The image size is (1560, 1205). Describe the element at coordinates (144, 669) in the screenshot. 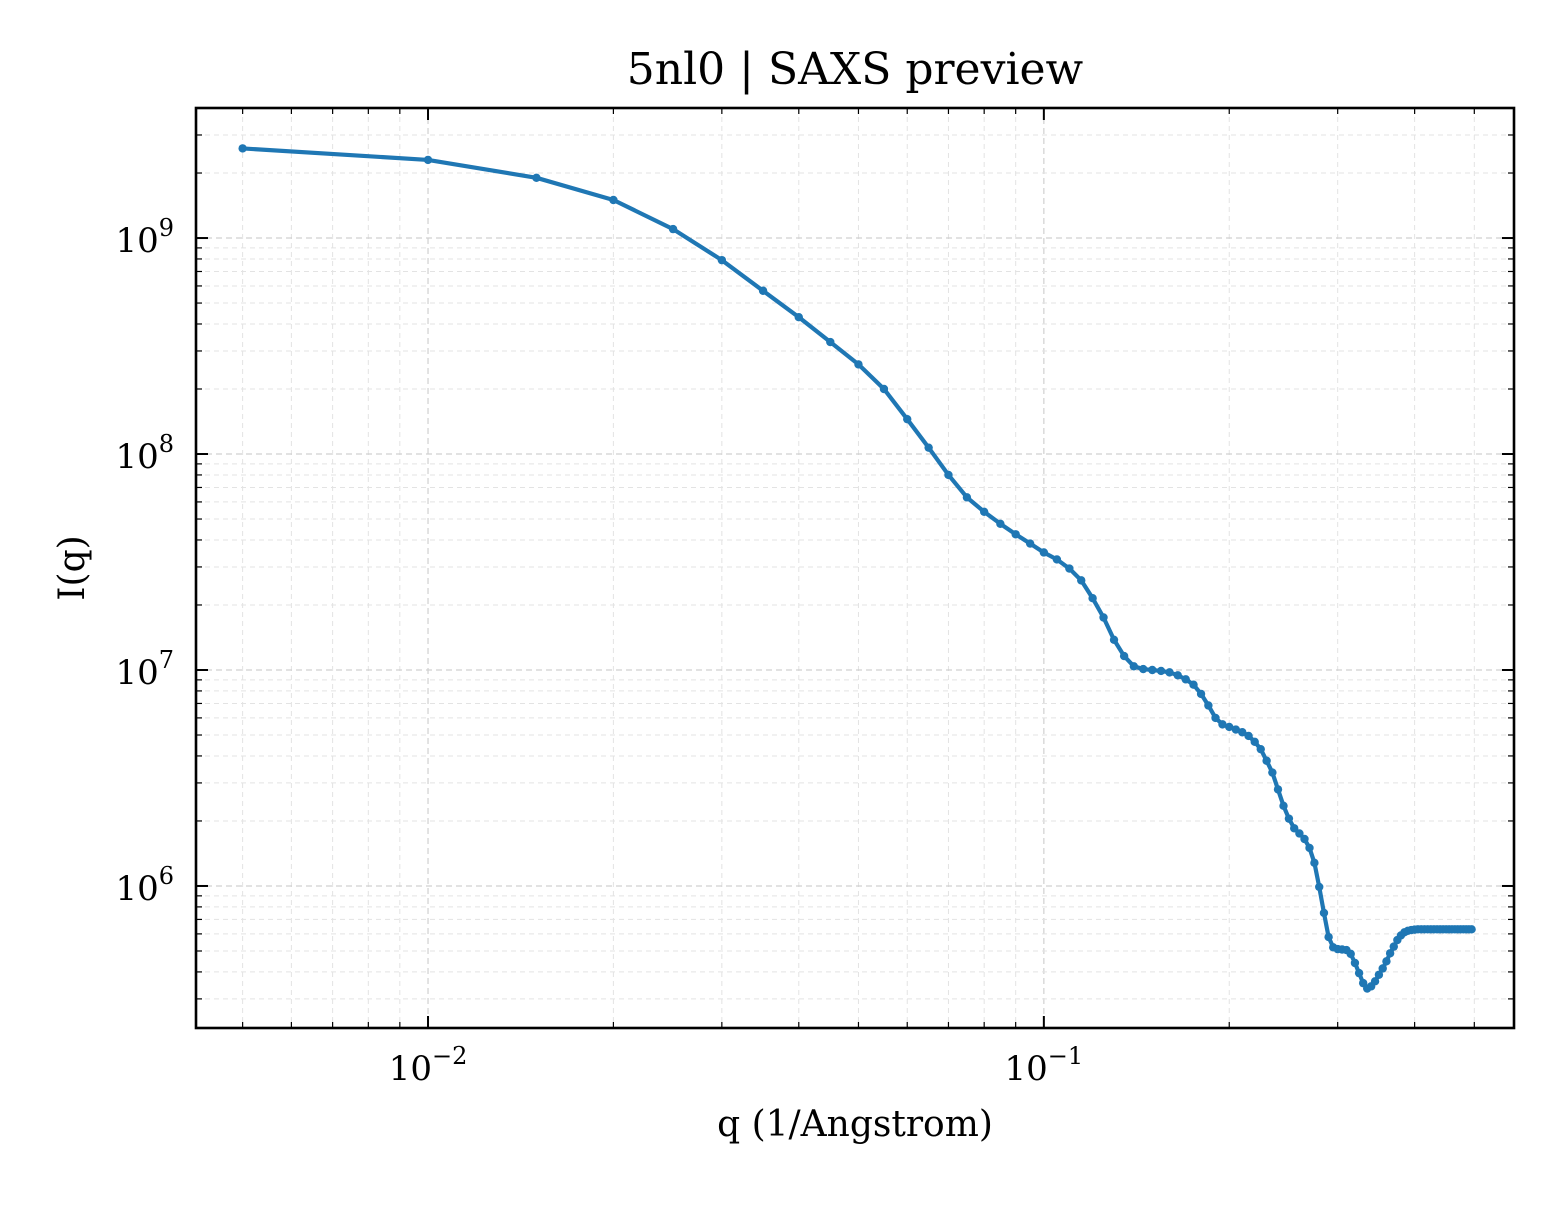

I see `y-tick-label: 10⁷` at that location.